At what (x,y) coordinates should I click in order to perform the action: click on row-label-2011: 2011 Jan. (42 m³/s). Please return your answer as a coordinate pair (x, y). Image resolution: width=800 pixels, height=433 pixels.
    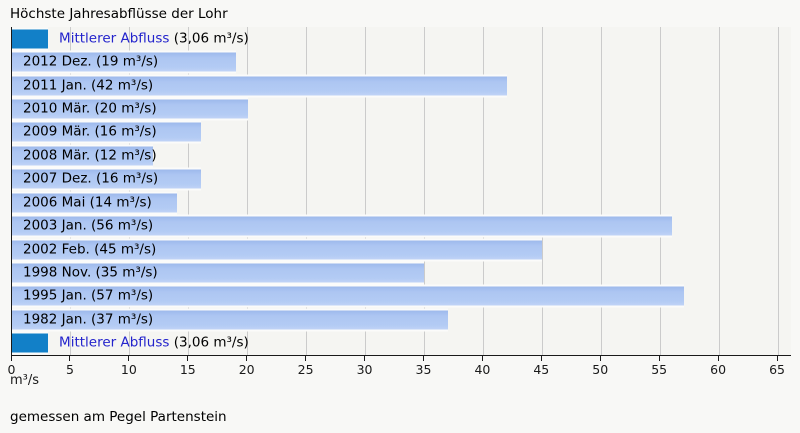
    Looking at the image, I should click on (88, 85).